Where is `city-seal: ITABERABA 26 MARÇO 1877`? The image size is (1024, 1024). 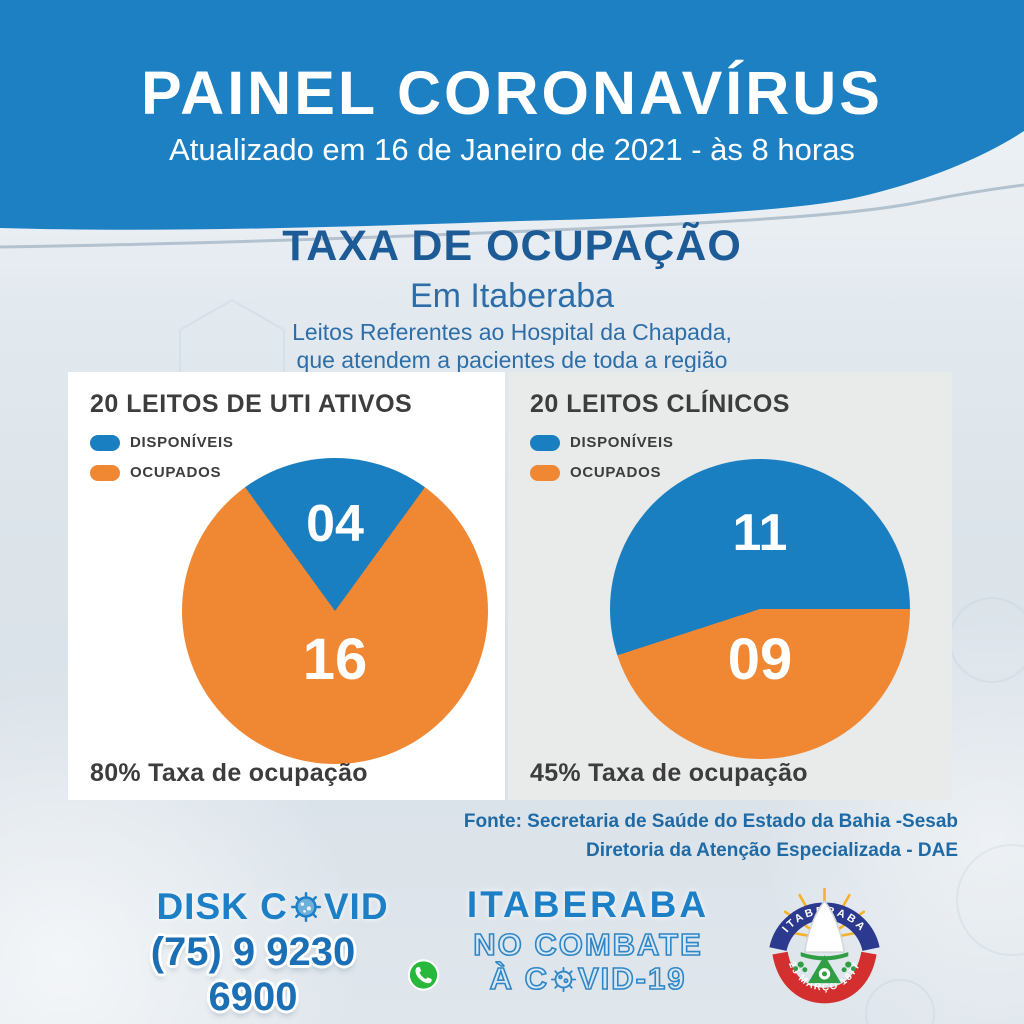 city-seal: ITABERABA 26 MARÇO 1877 is located at coordinates (824, 933).